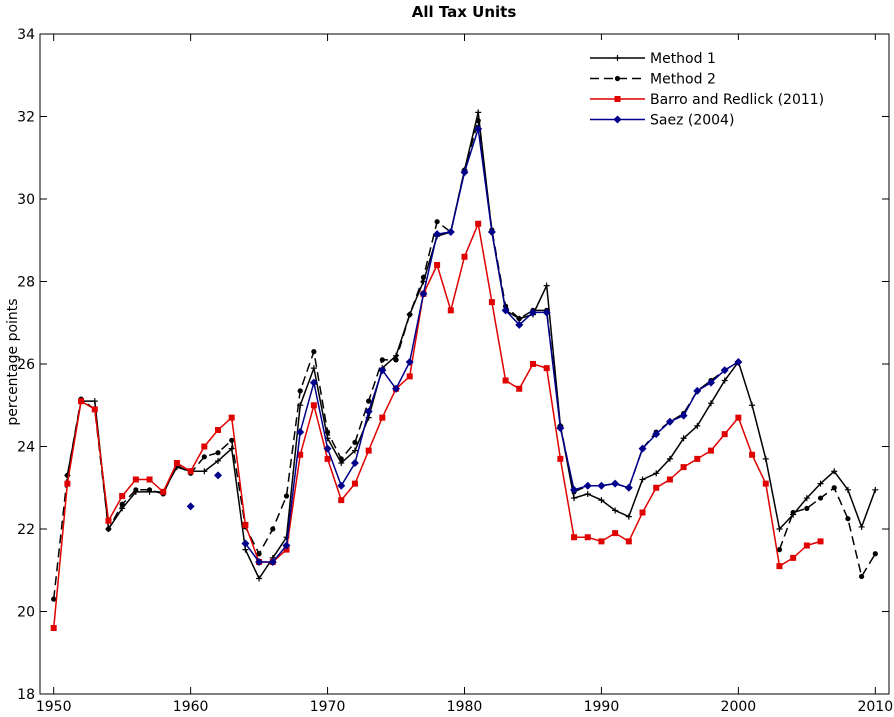 The image size is (894, 717). Describe the element at coordinates (26, 35) in the screenshot. I see `y-tick-label: 34` at that location.